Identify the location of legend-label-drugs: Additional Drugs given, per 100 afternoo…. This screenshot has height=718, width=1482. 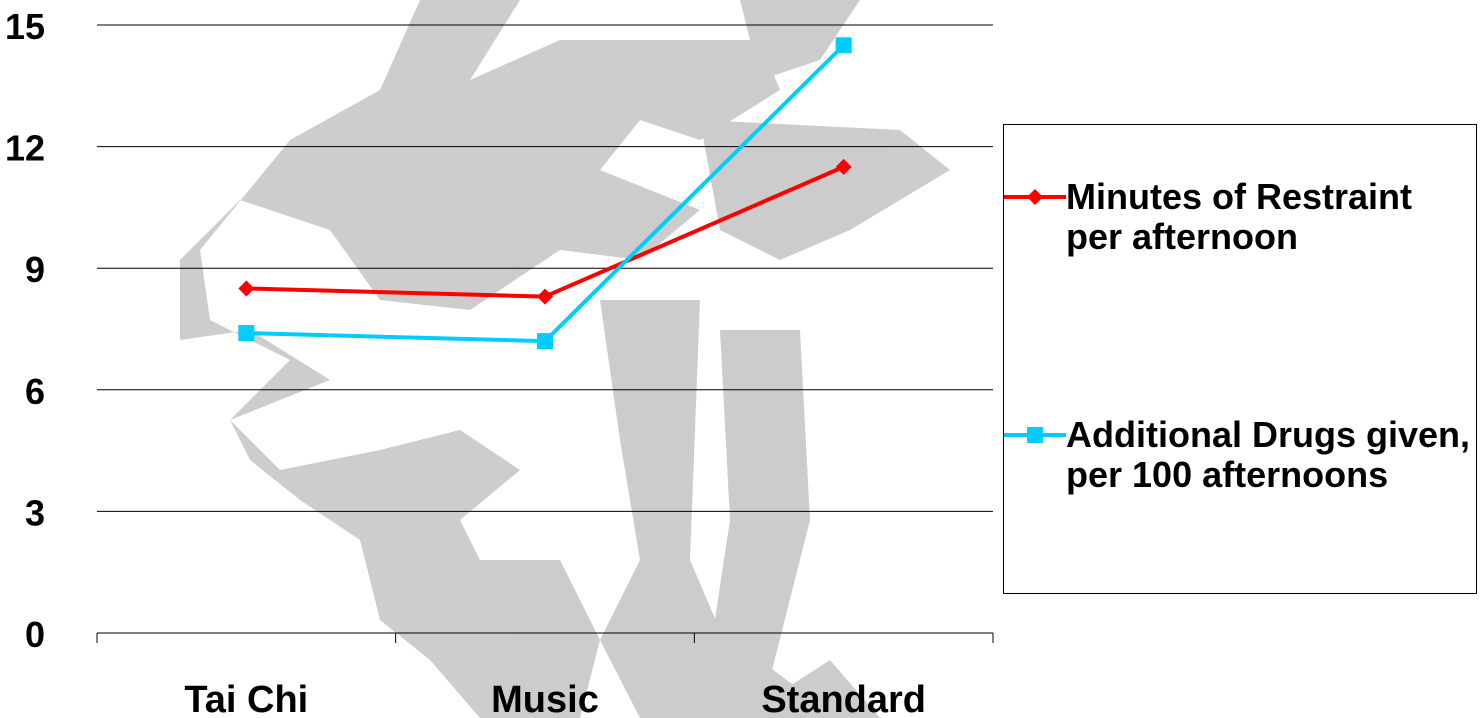
(1268, 454).